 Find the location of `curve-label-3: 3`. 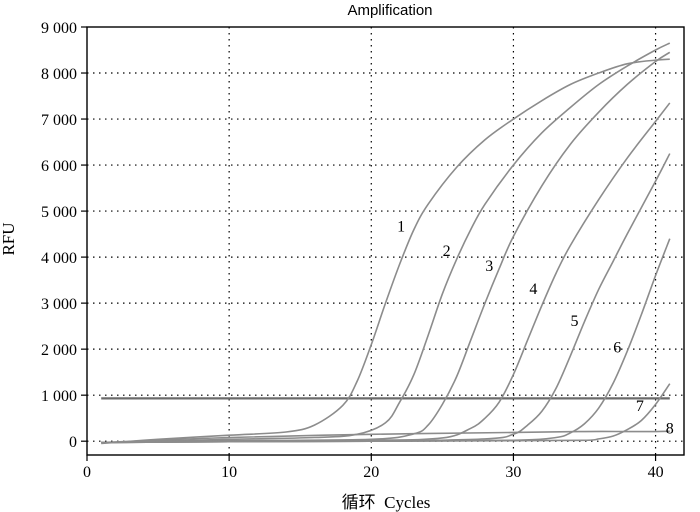

curve-label-3: 3 is located at coordinates (489, 266).